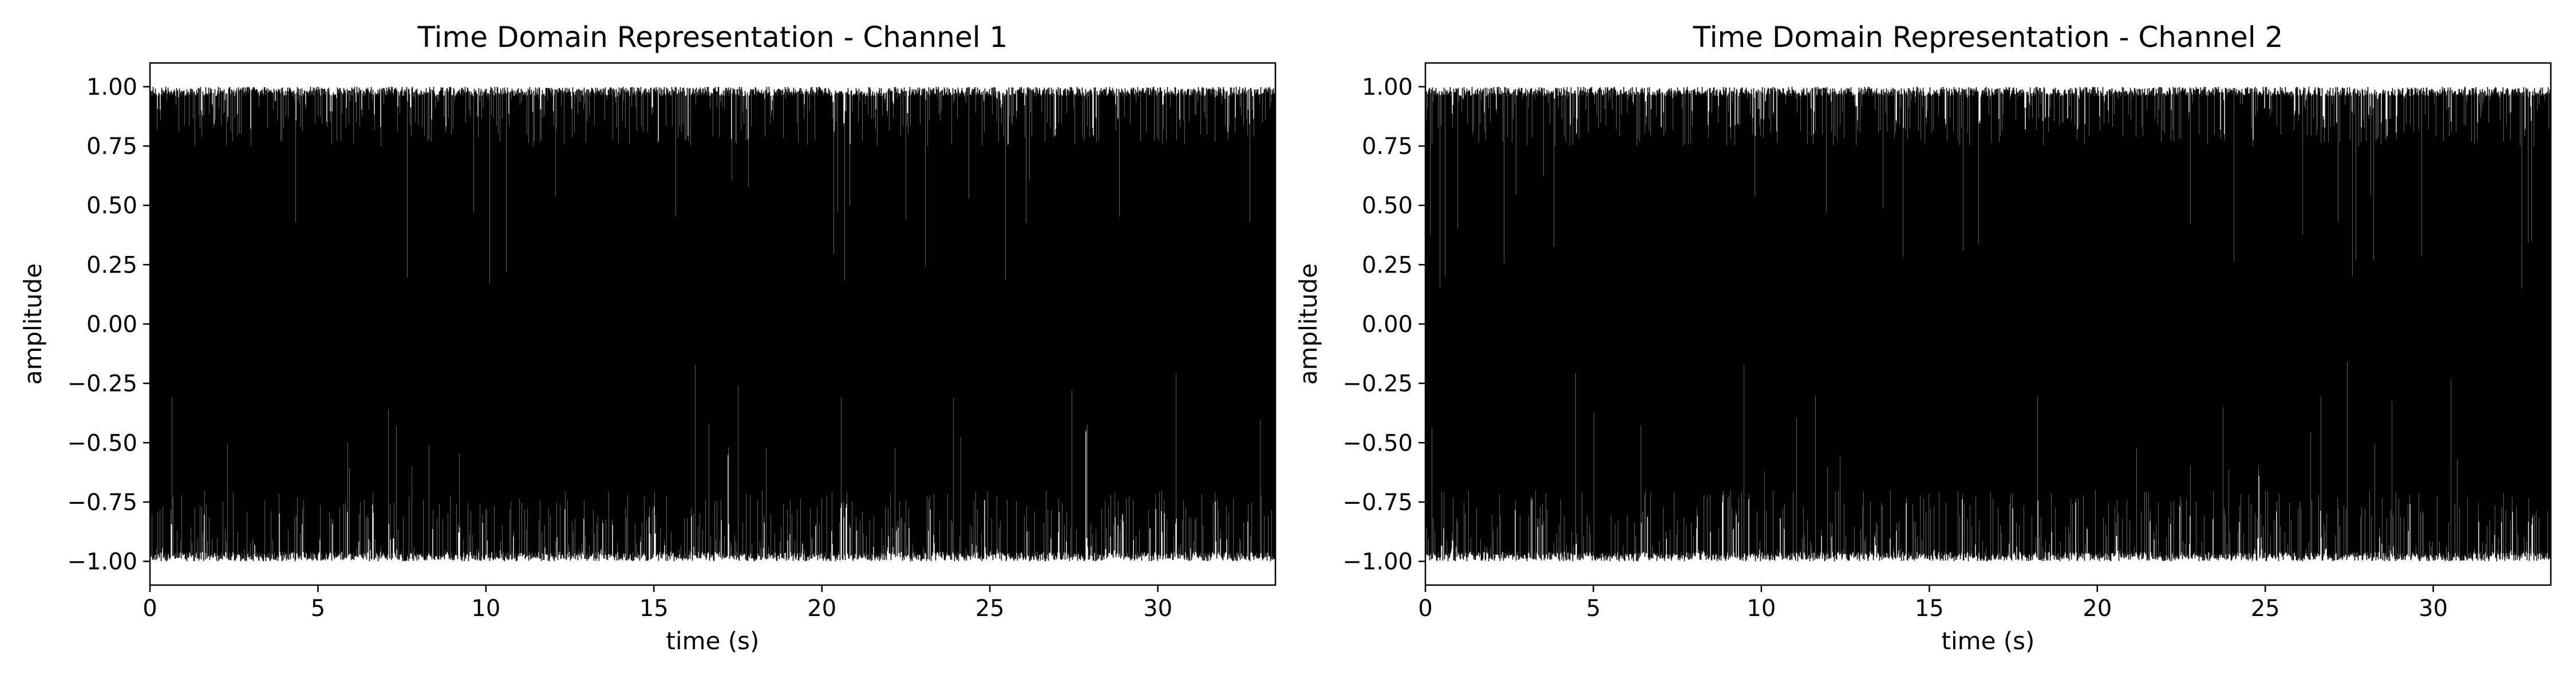  What do you see at coordinates (712, 38) in the screenshot?
I see `chart-title: Time Domain Representation - Channel 1` at bounding box center [712, 38].